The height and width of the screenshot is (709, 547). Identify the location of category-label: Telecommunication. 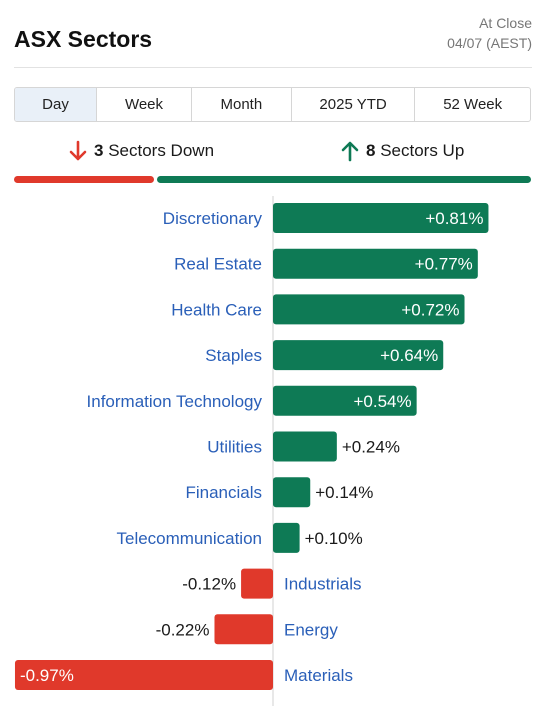
(189, 538).